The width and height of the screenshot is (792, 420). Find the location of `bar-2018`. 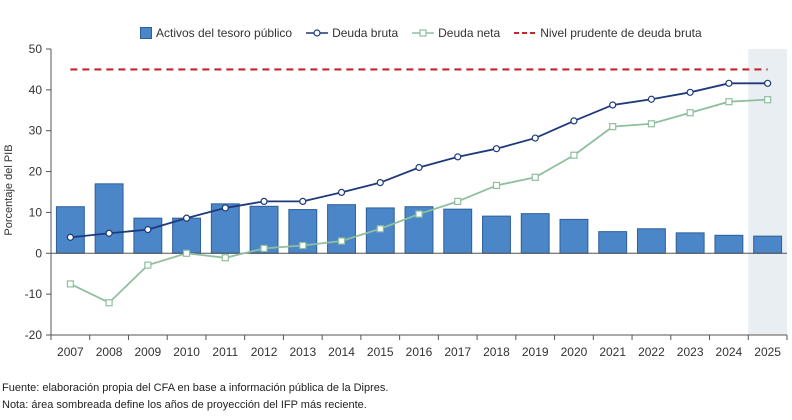

bar-2018 is located at coordinates (496, 234).